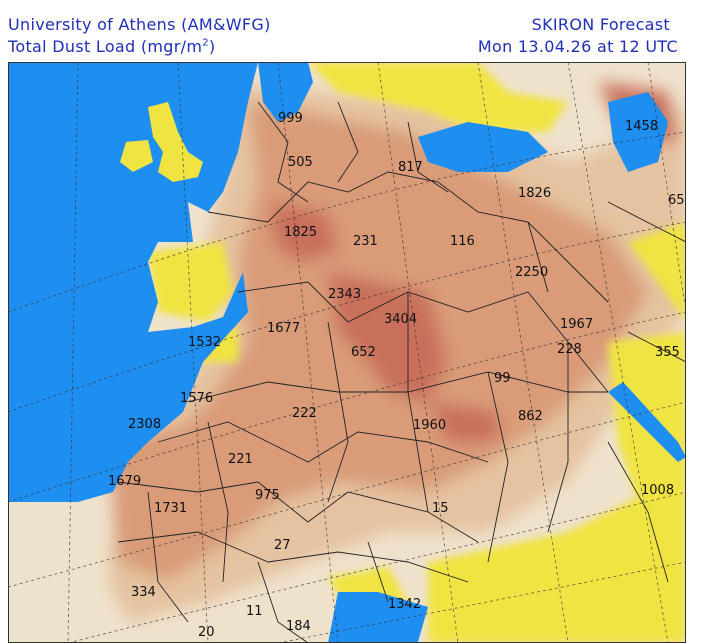 Image resolution: width=718 pixels, height=643 pixels. I want to click on value-label: 3404, so click(400, 319).